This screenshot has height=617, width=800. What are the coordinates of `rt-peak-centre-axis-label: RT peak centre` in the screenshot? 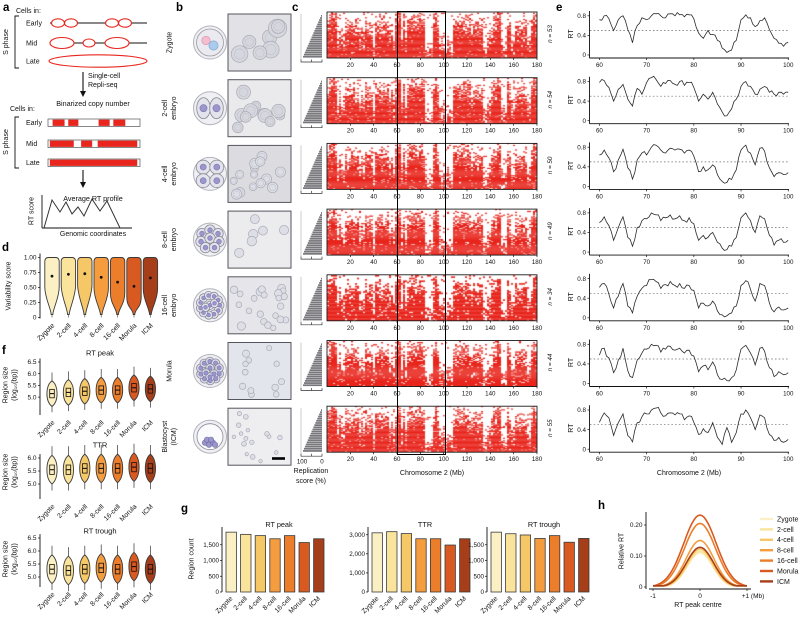 It's located at (698, 605).